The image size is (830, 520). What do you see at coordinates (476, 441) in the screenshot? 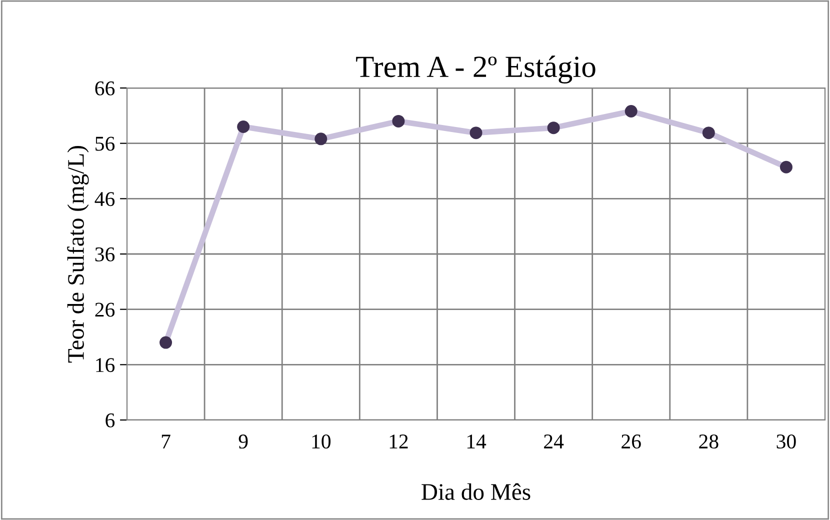
I see `x-tick-label: 14` at bounding box center [476, 441].